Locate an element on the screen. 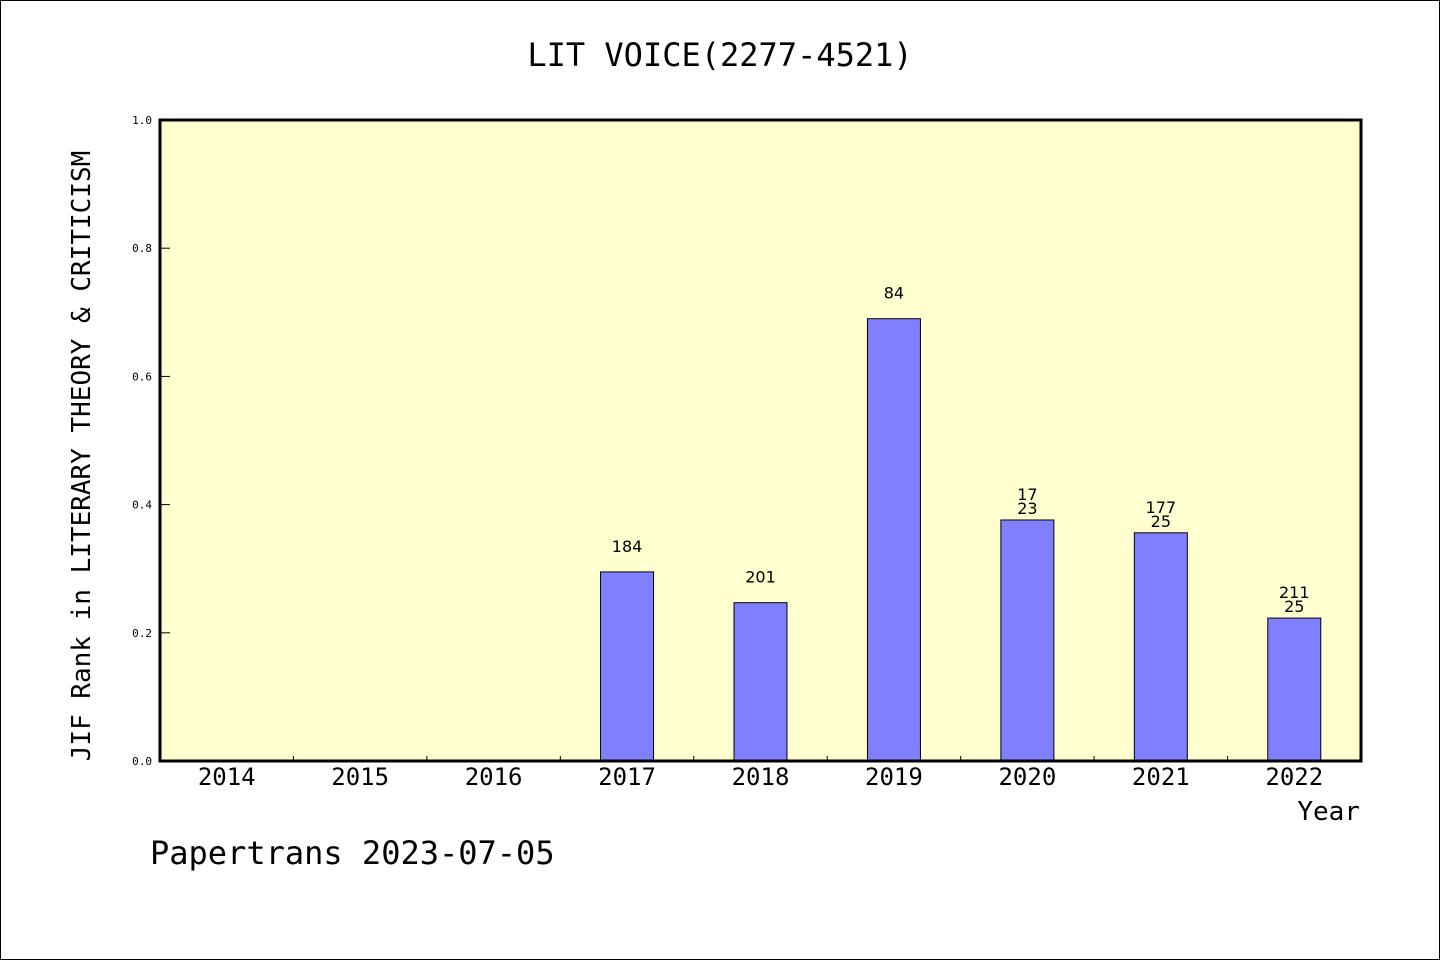 Image resolution: width=1440 pixels, height=960 pixels. data-label: 23 is located at coordinates (1027, 508).